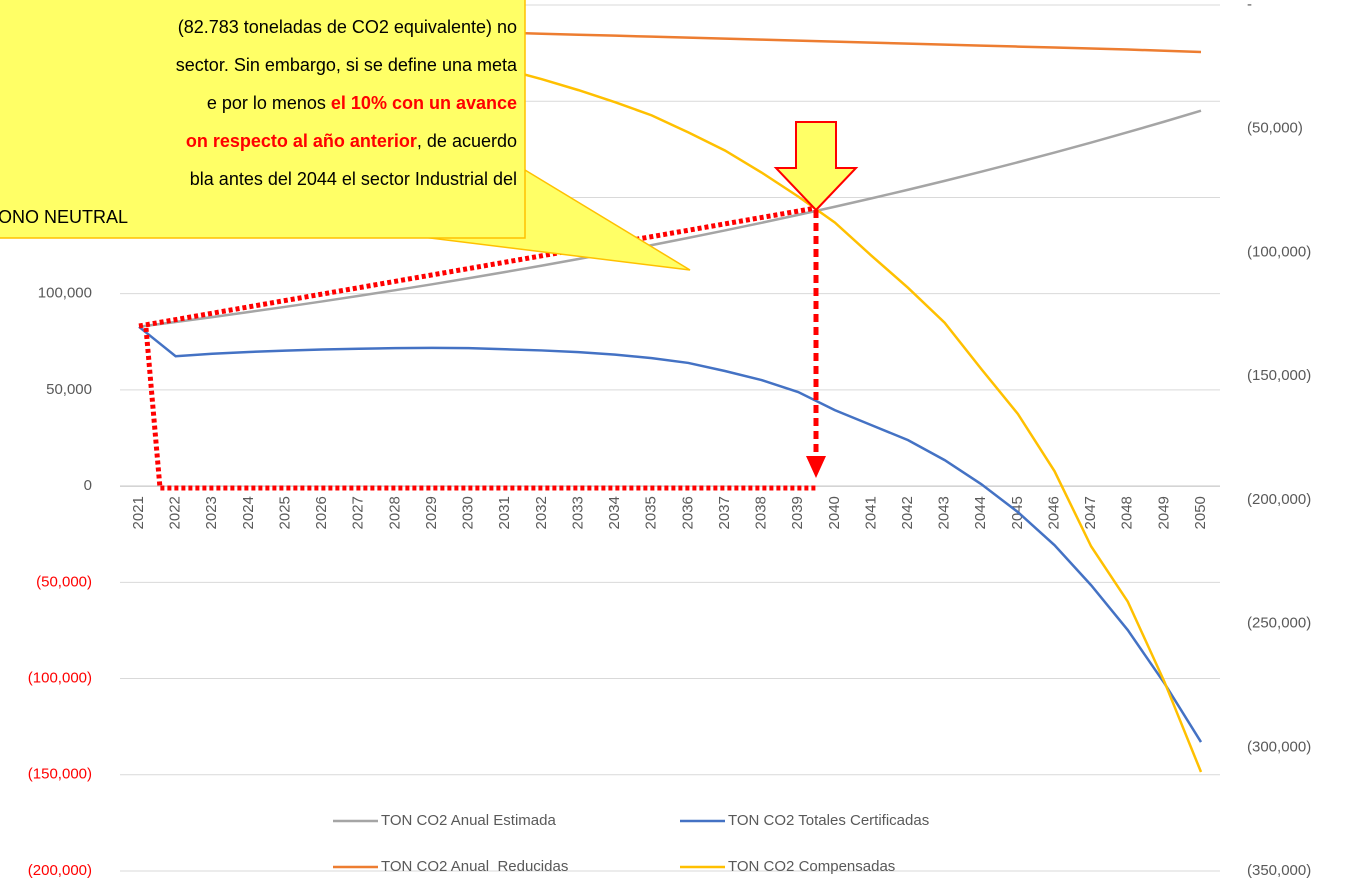 Image resolution: width=1358 pixels, height=887 pixels. I want to click on x-tick-label: 2037, so click(724, 512).